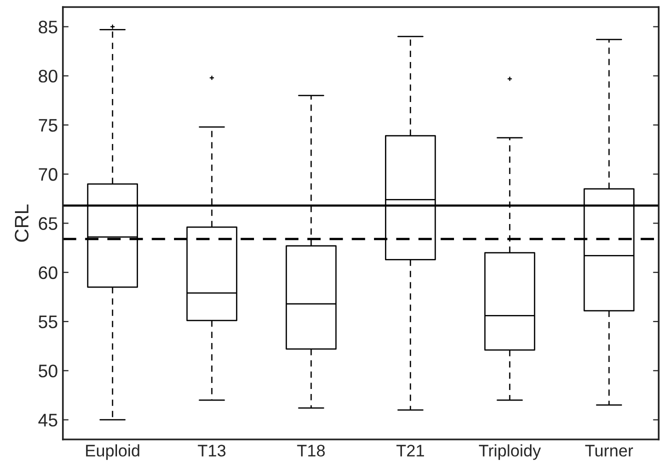  Describe the element at coordinates (48, 125) in the screenshot. I see `y-tick-label: 75` at that location.